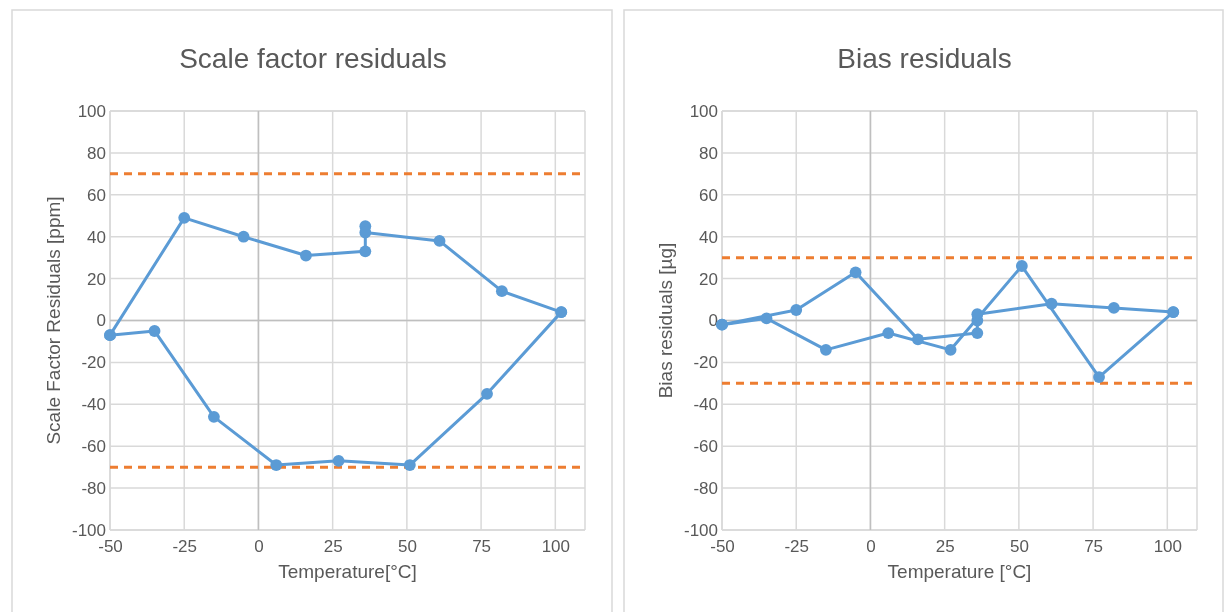 Image resolution: width=1225 pixels, height=612 pixels. Describe the element at coordinates (665, 320) in the screenshot. I see `y-axis-title: Bias residuals [µg]` at that location.